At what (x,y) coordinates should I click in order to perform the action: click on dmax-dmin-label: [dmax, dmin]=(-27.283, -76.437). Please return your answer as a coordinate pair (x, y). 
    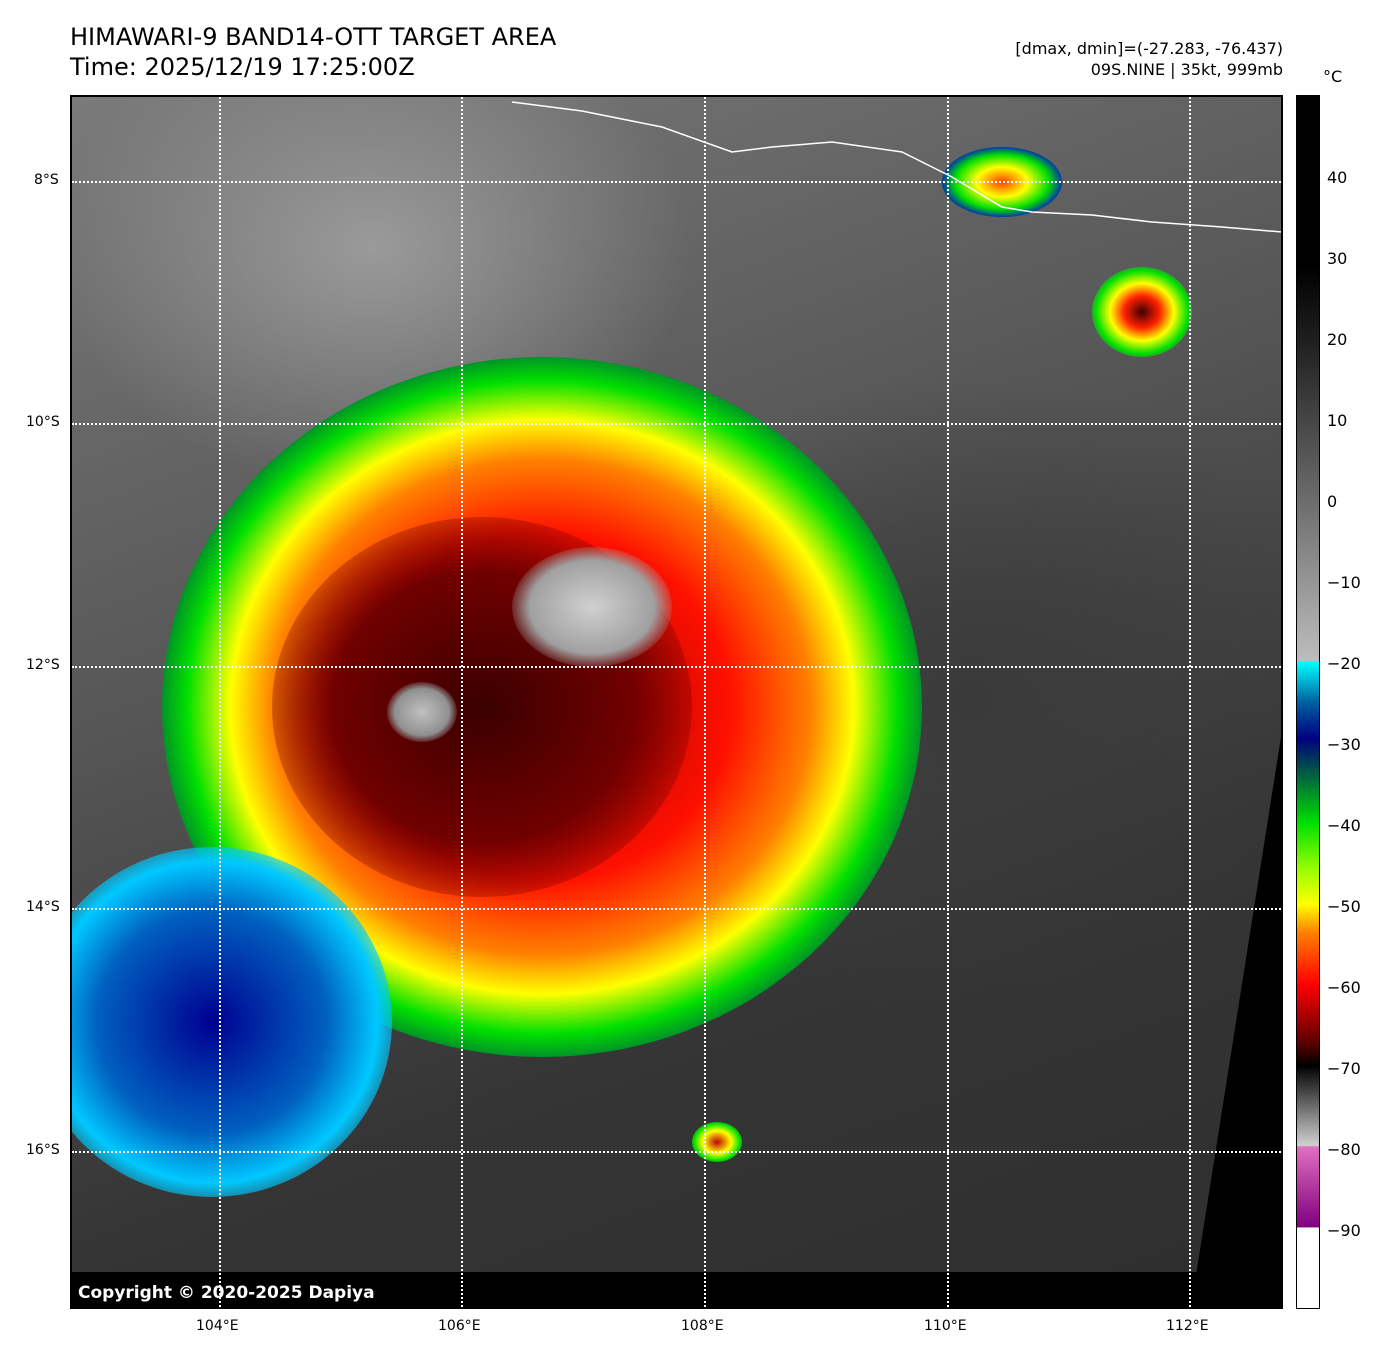
    Looking at the image, I should click on (1149, 48).